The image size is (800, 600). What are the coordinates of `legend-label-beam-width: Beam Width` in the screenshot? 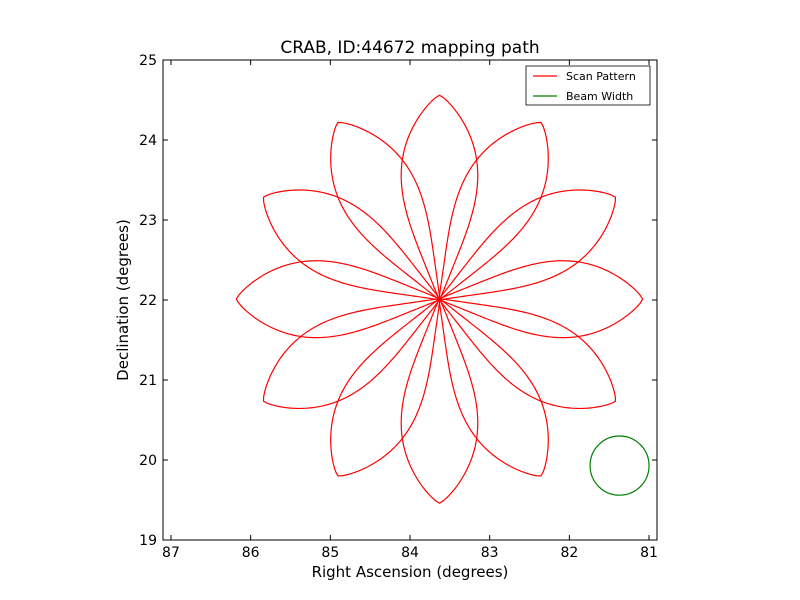 It's located at (599, 96).